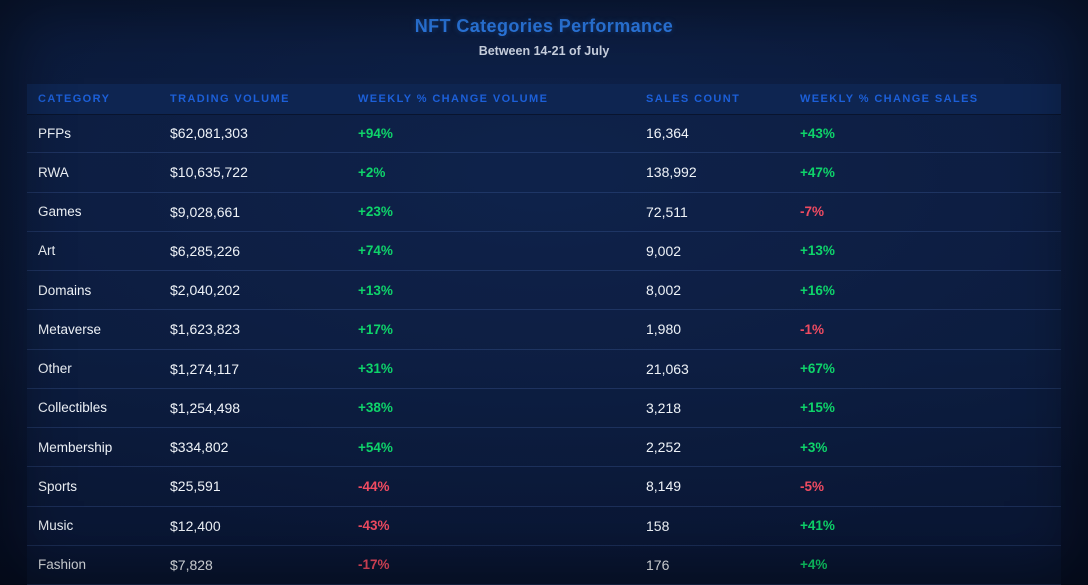 Image resolution: width=1088 pixels, height=585 pixels. What do you see at coordinates (205, 407) in the screenshot?
I see `trading-volume-cell: $1,254,498` at bounding box center [205, 407].